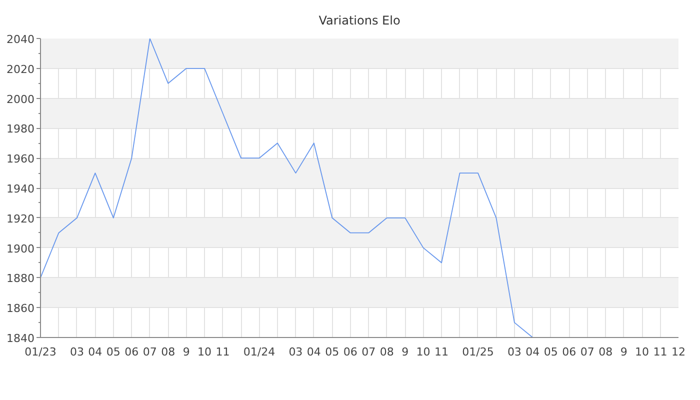 Image resolution: width=700 pixels, height=400 pixels. Describe the element at coordinates (20, 219) in the screenshot. I see `y-tick-label: 1920` at that location.